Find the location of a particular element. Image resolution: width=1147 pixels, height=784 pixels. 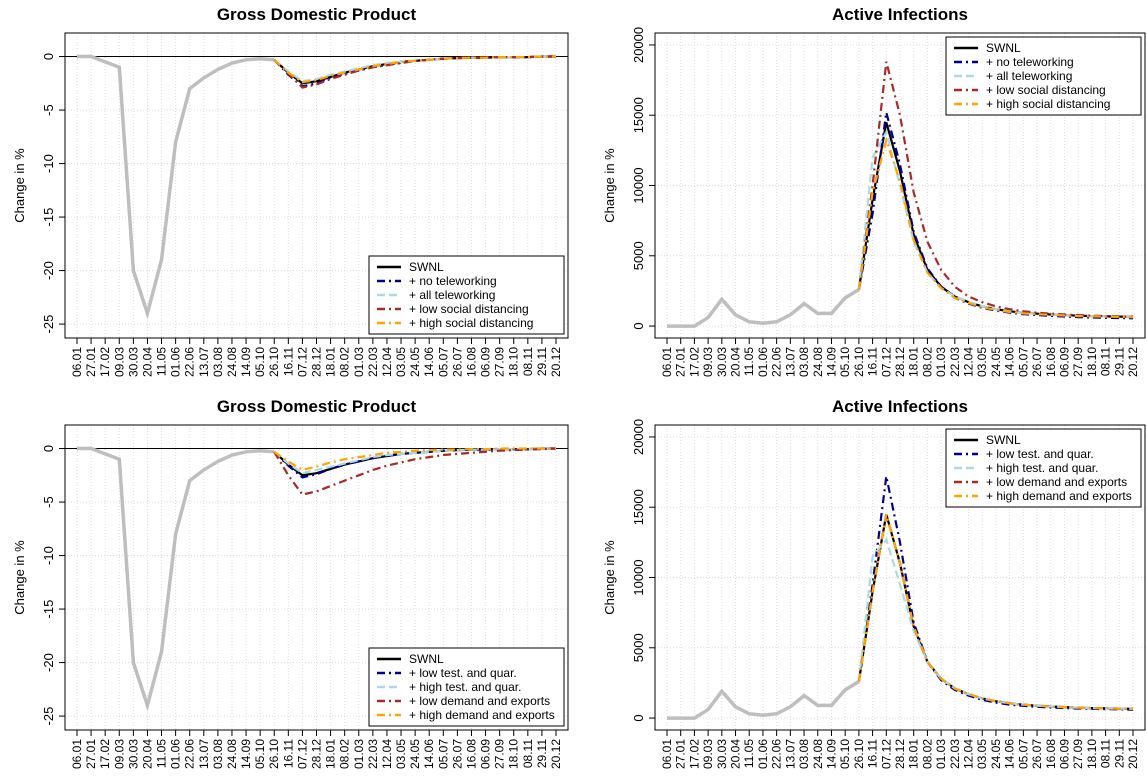

x-tick-label: 16.11 is located at coordinates (288, 361).